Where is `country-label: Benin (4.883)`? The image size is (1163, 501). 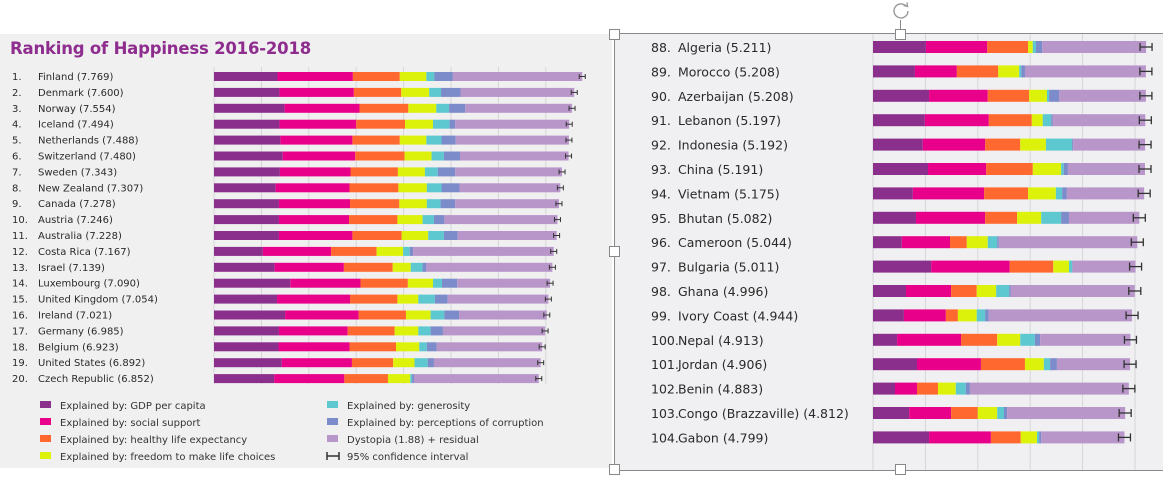 country-label: Benin (4.883) is located at coordinates (720, 389).